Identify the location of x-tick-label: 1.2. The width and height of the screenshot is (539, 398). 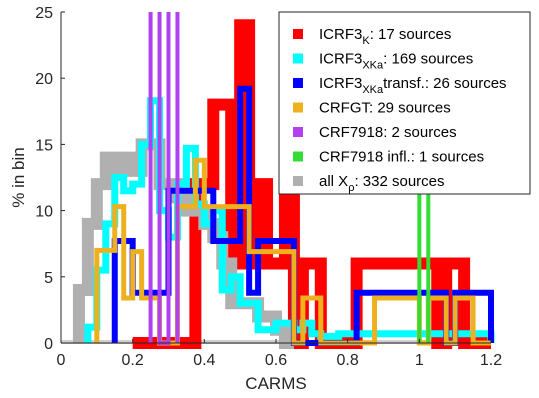
(491, 360).